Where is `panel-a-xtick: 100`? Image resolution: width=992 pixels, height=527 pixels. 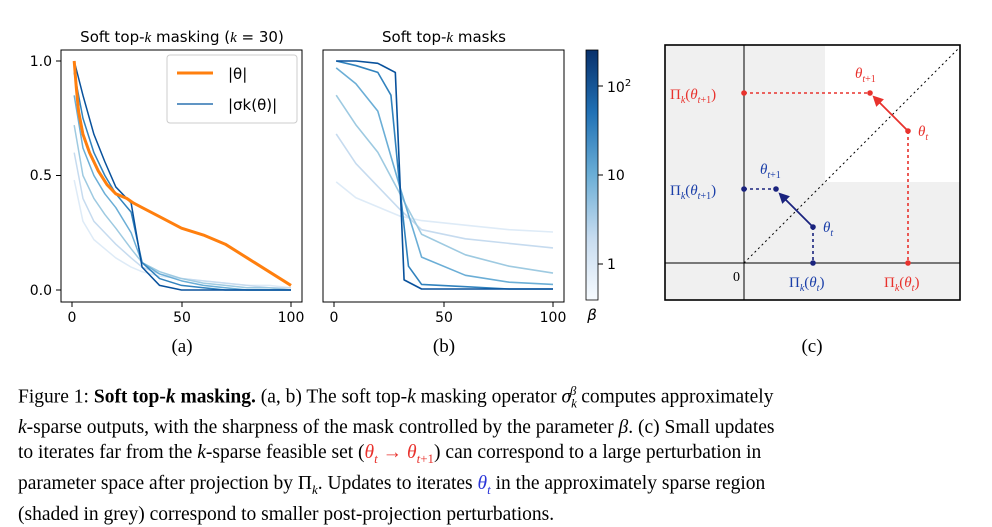 panel-a-xtick: 100 is located at coordinates (291, 318).